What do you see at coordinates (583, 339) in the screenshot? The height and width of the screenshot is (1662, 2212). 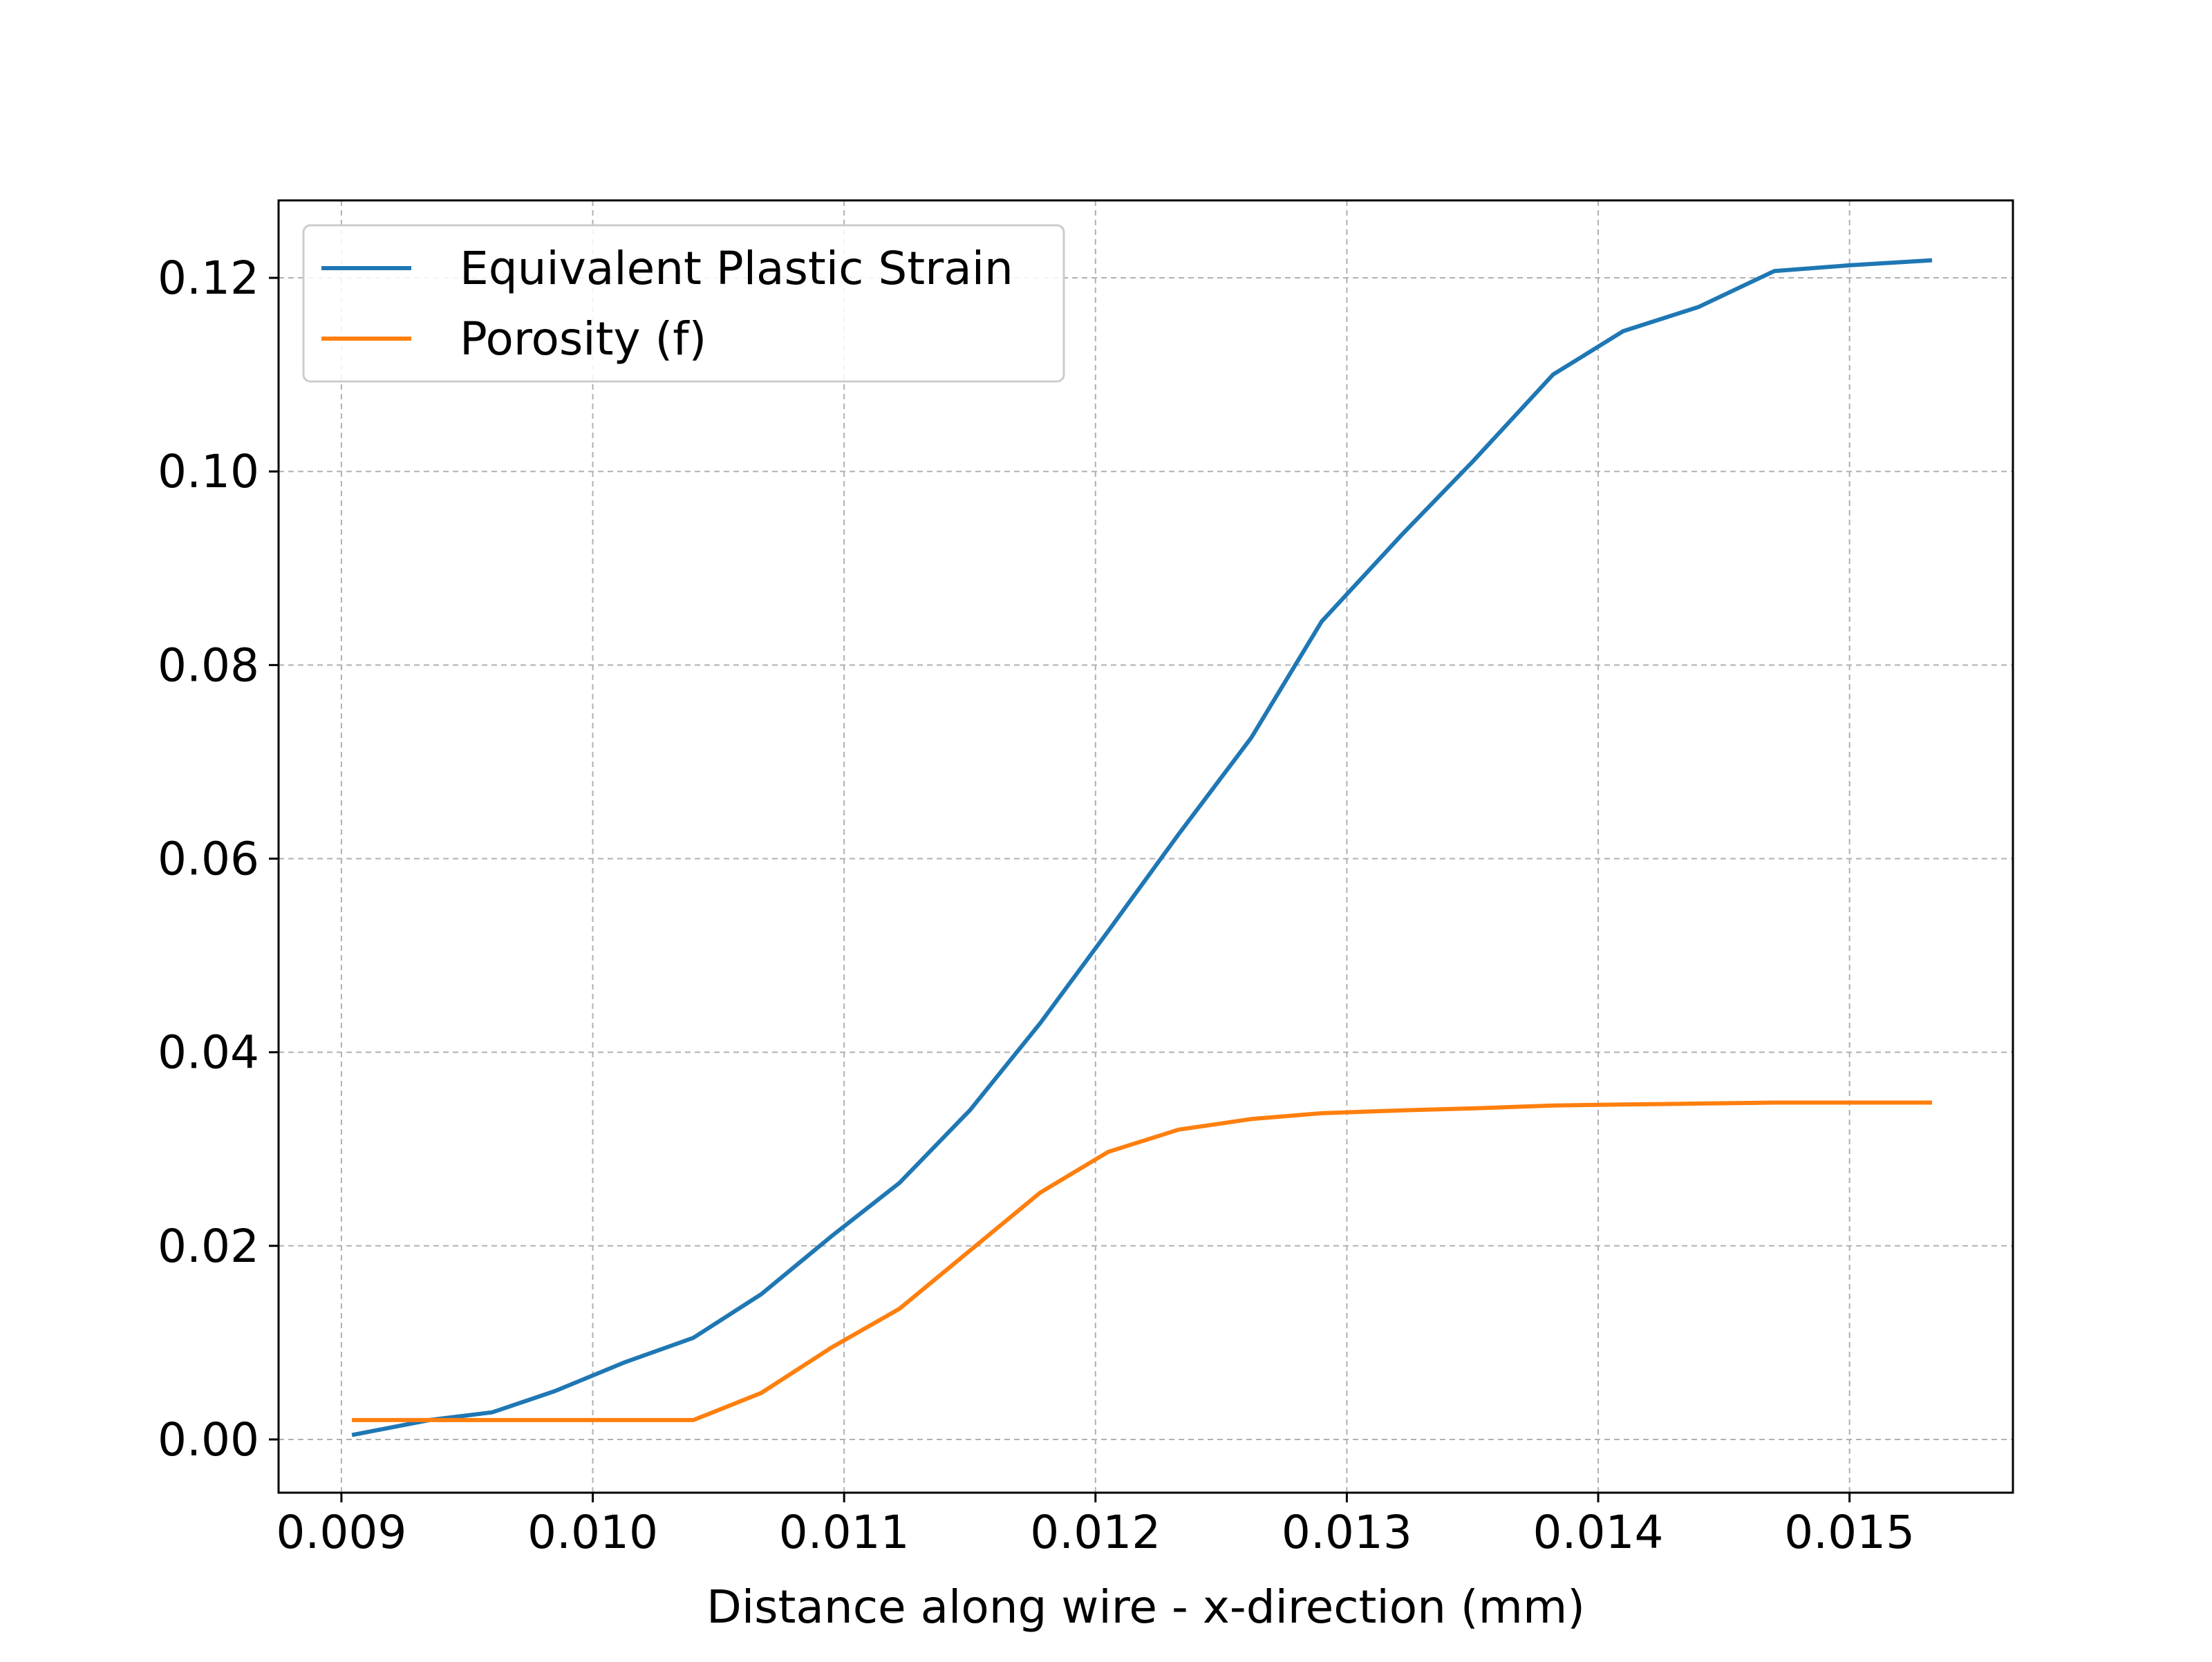 I see `legend-label: Porosity (f)` at bounding box center [583, 339].